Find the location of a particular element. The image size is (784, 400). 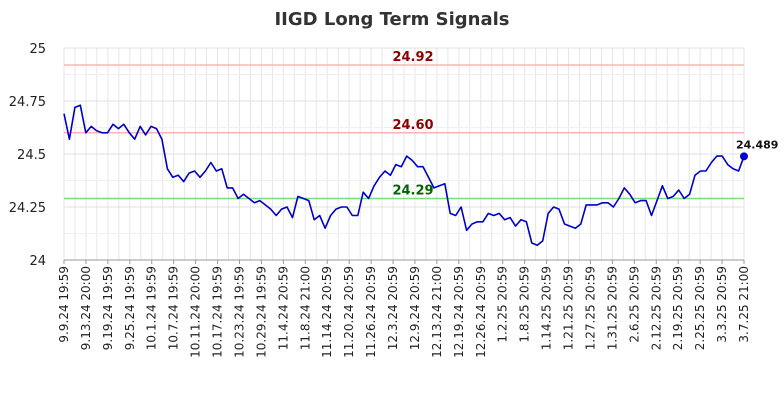

x-tick-label: 10.17.24 19:59 is located at coordinates (218, 312).